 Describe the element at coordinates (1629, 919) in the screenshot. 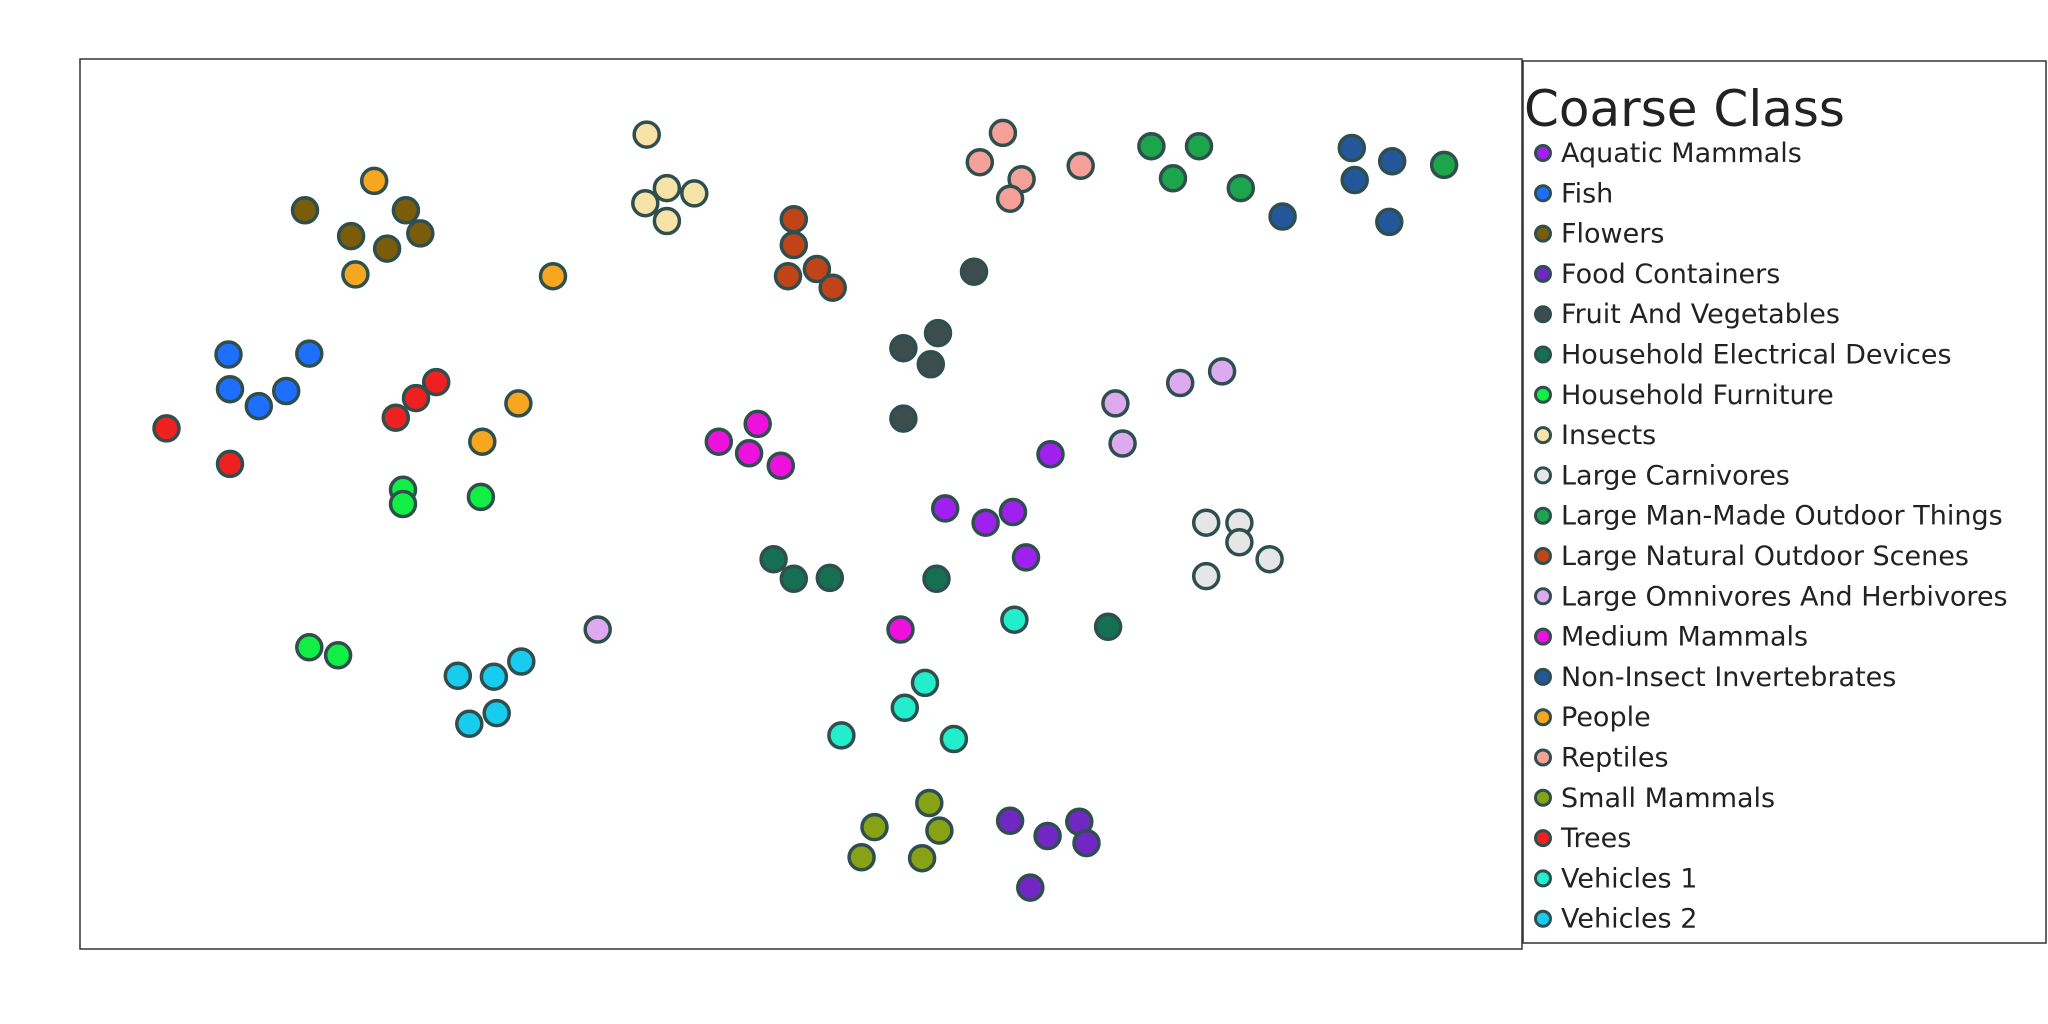

I see `legend-label: Vehicles 2` at that location.